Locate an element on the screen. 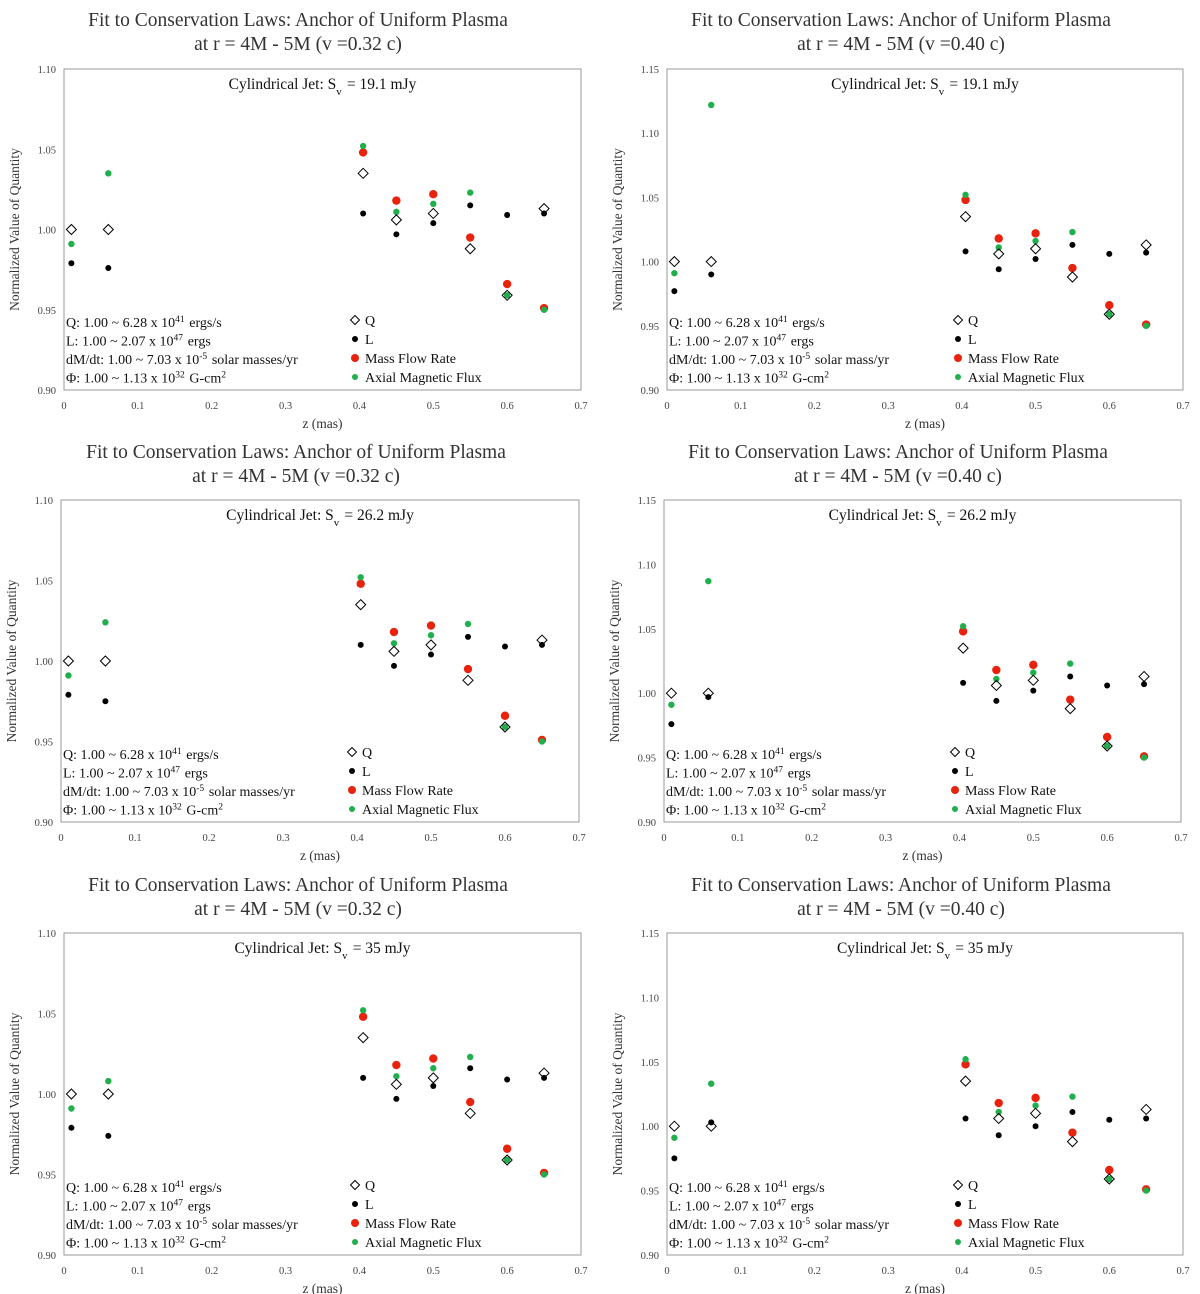  x-tick-label: 0 is located at coordinates (663, 838).